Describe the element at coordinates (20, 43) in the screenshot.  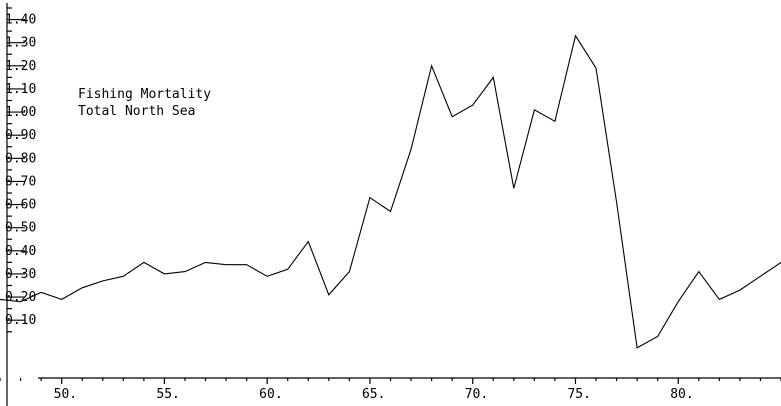
I see `y-tick-label: 1.30` at that location.